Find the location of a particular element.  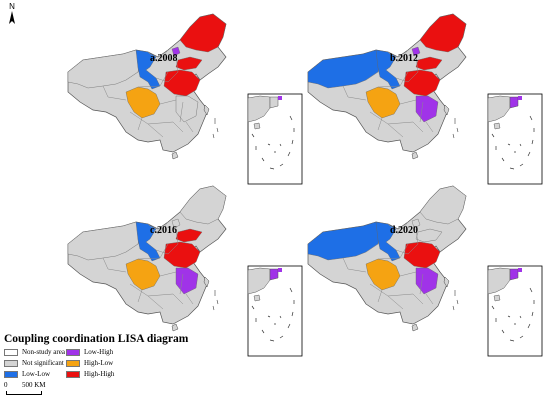

north-label: N is located at coordinates (12, 6).